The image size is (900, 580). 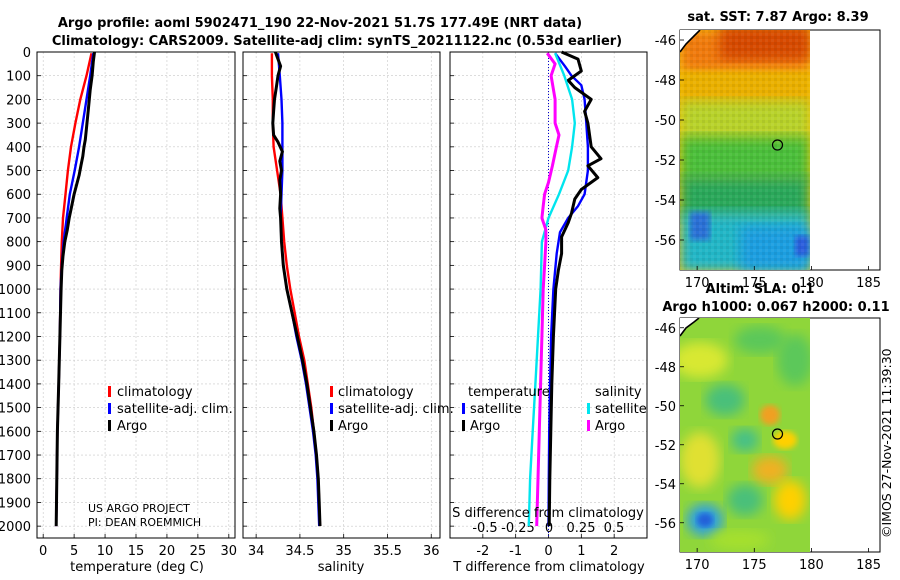 I want to click on salinity-legend: climatology satellite-adj. clim. Argo, so click(x=392, y=409).